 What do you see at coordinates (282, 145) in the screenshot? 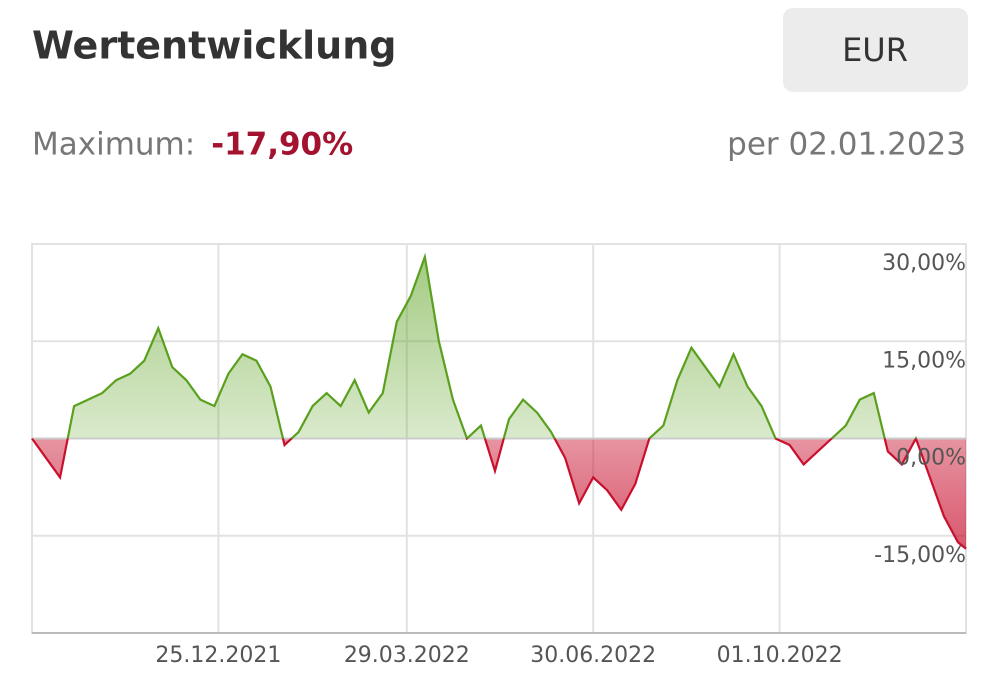
I see `maximum-value: -17,90%` at bounding box center [282, 145].